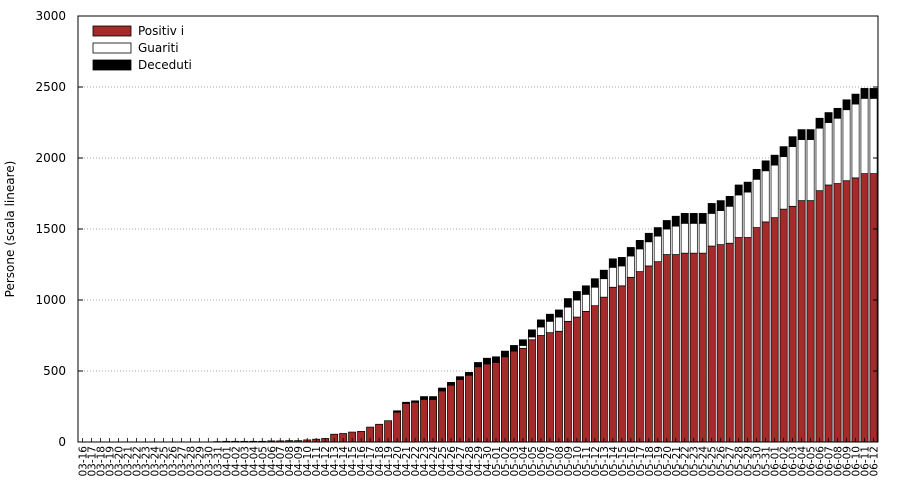  I want to click on x-tick-label: 04-30, so click(488, 461).